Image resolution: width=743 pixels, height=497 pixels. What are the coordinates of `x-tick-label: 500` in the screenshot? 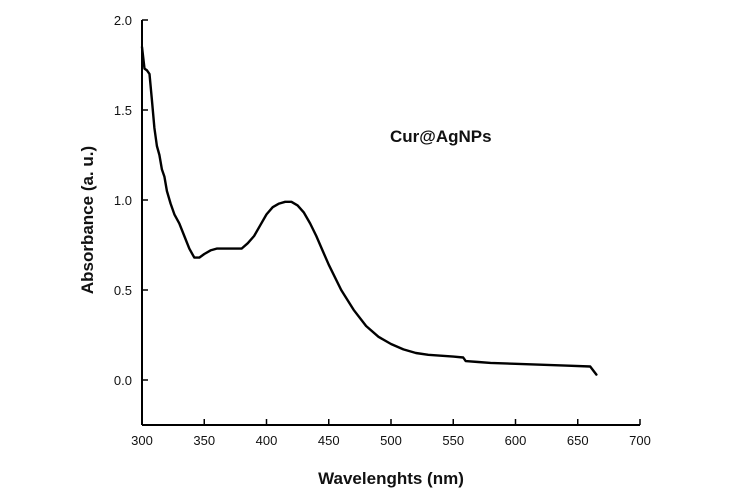 It's located at (391, 440).